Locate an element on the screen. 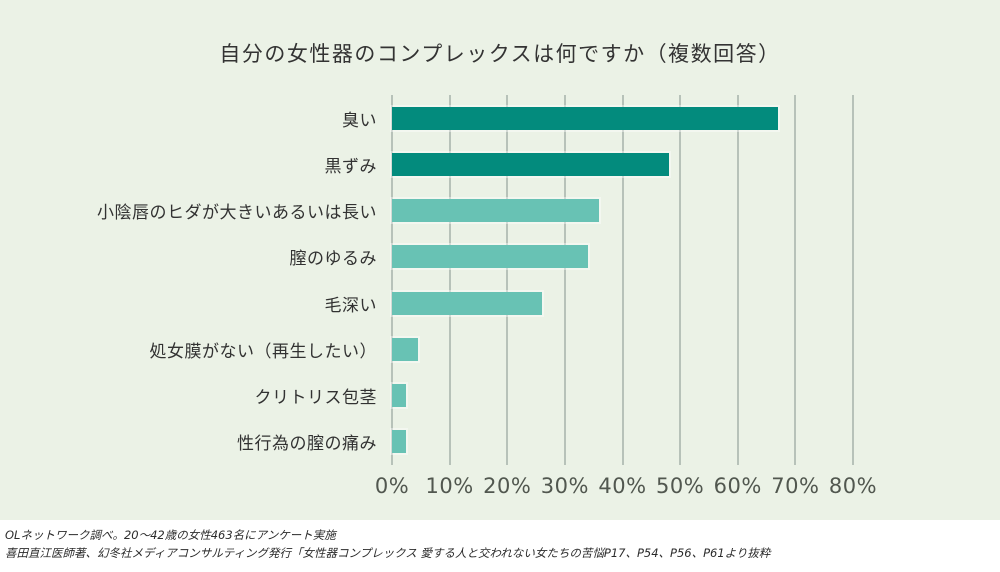 This screenshot has height=572, width=1000. chart-title: 自分の女性器のコンプレックスは何ですか（複数回答） is located at coordinates (500, 54).